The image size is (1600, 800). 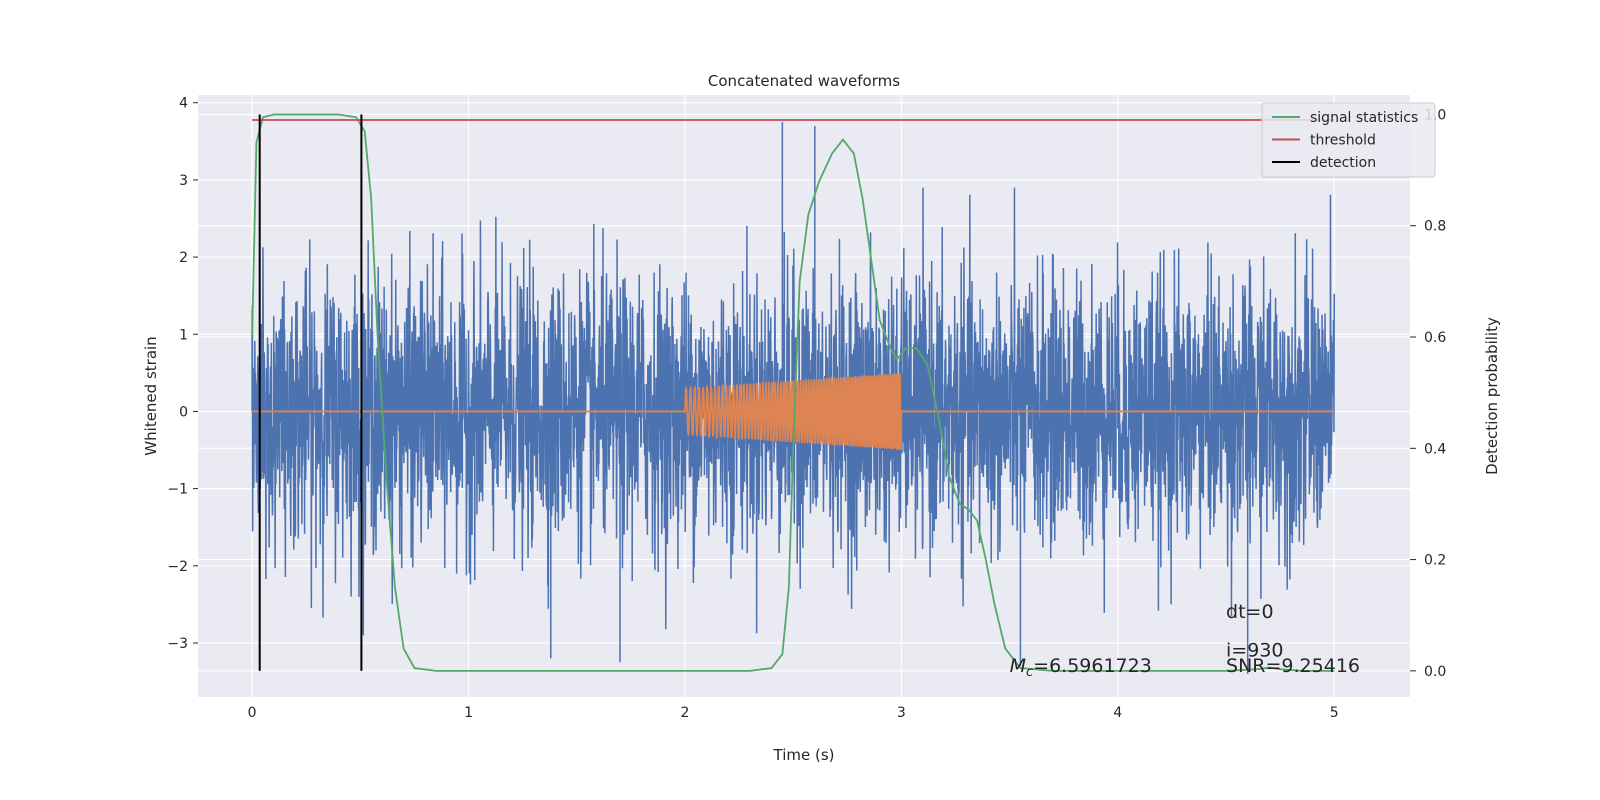 I want to click on x-tick-label: 2, so click(x=685, y=713).